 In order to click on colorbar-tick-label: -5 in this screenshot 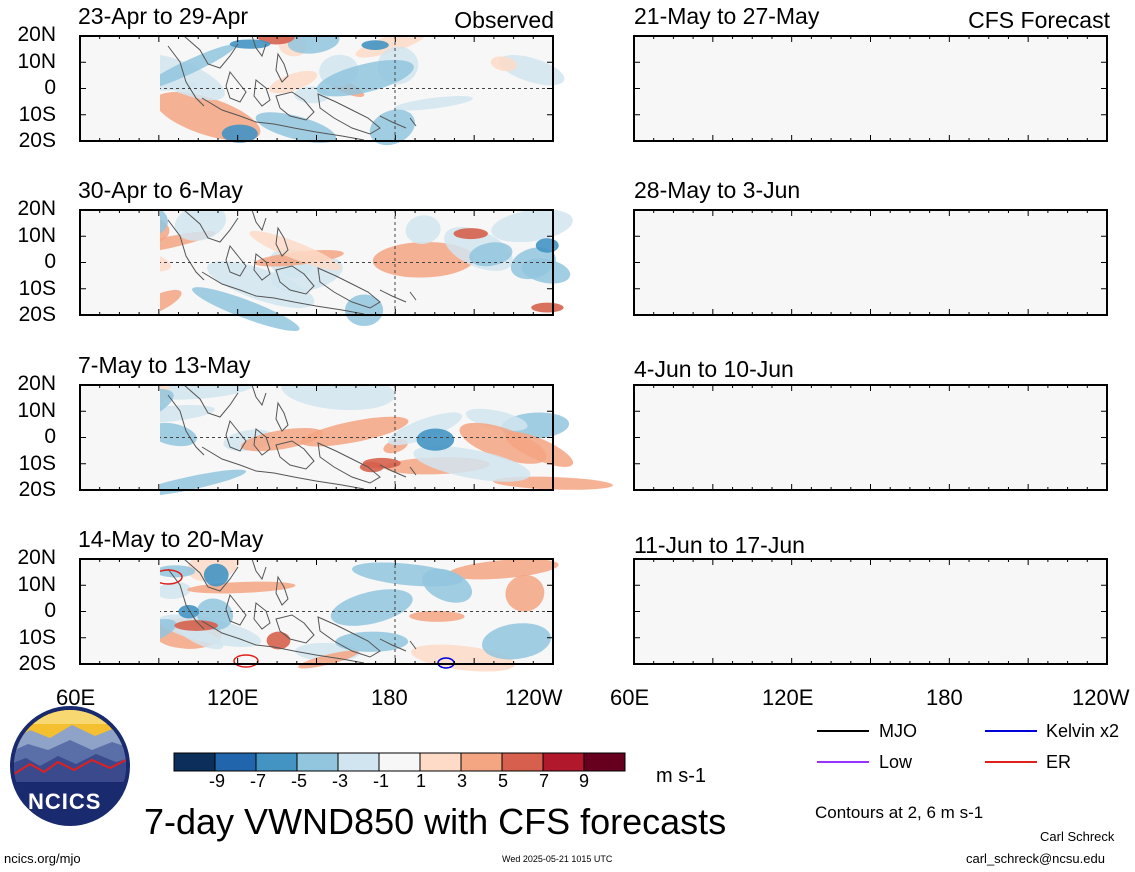, I will do `click(298, 781)`.